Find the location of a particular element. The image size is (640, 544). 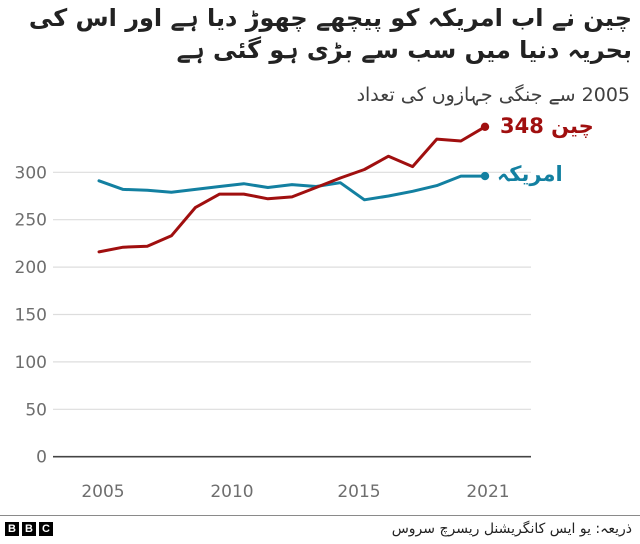

usa-end-marker is located at coordinates (485, 176).